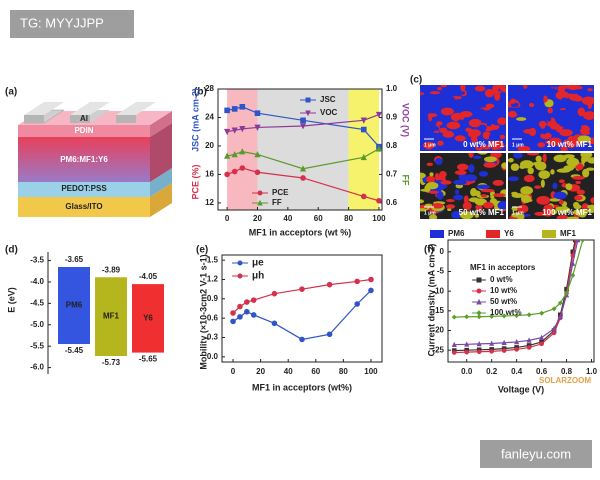 This screenshot has width=600, height=480. Describe the element at coordinates (542, 371) in the screenshot. I see `x-tick-label: 0.6` at that location.